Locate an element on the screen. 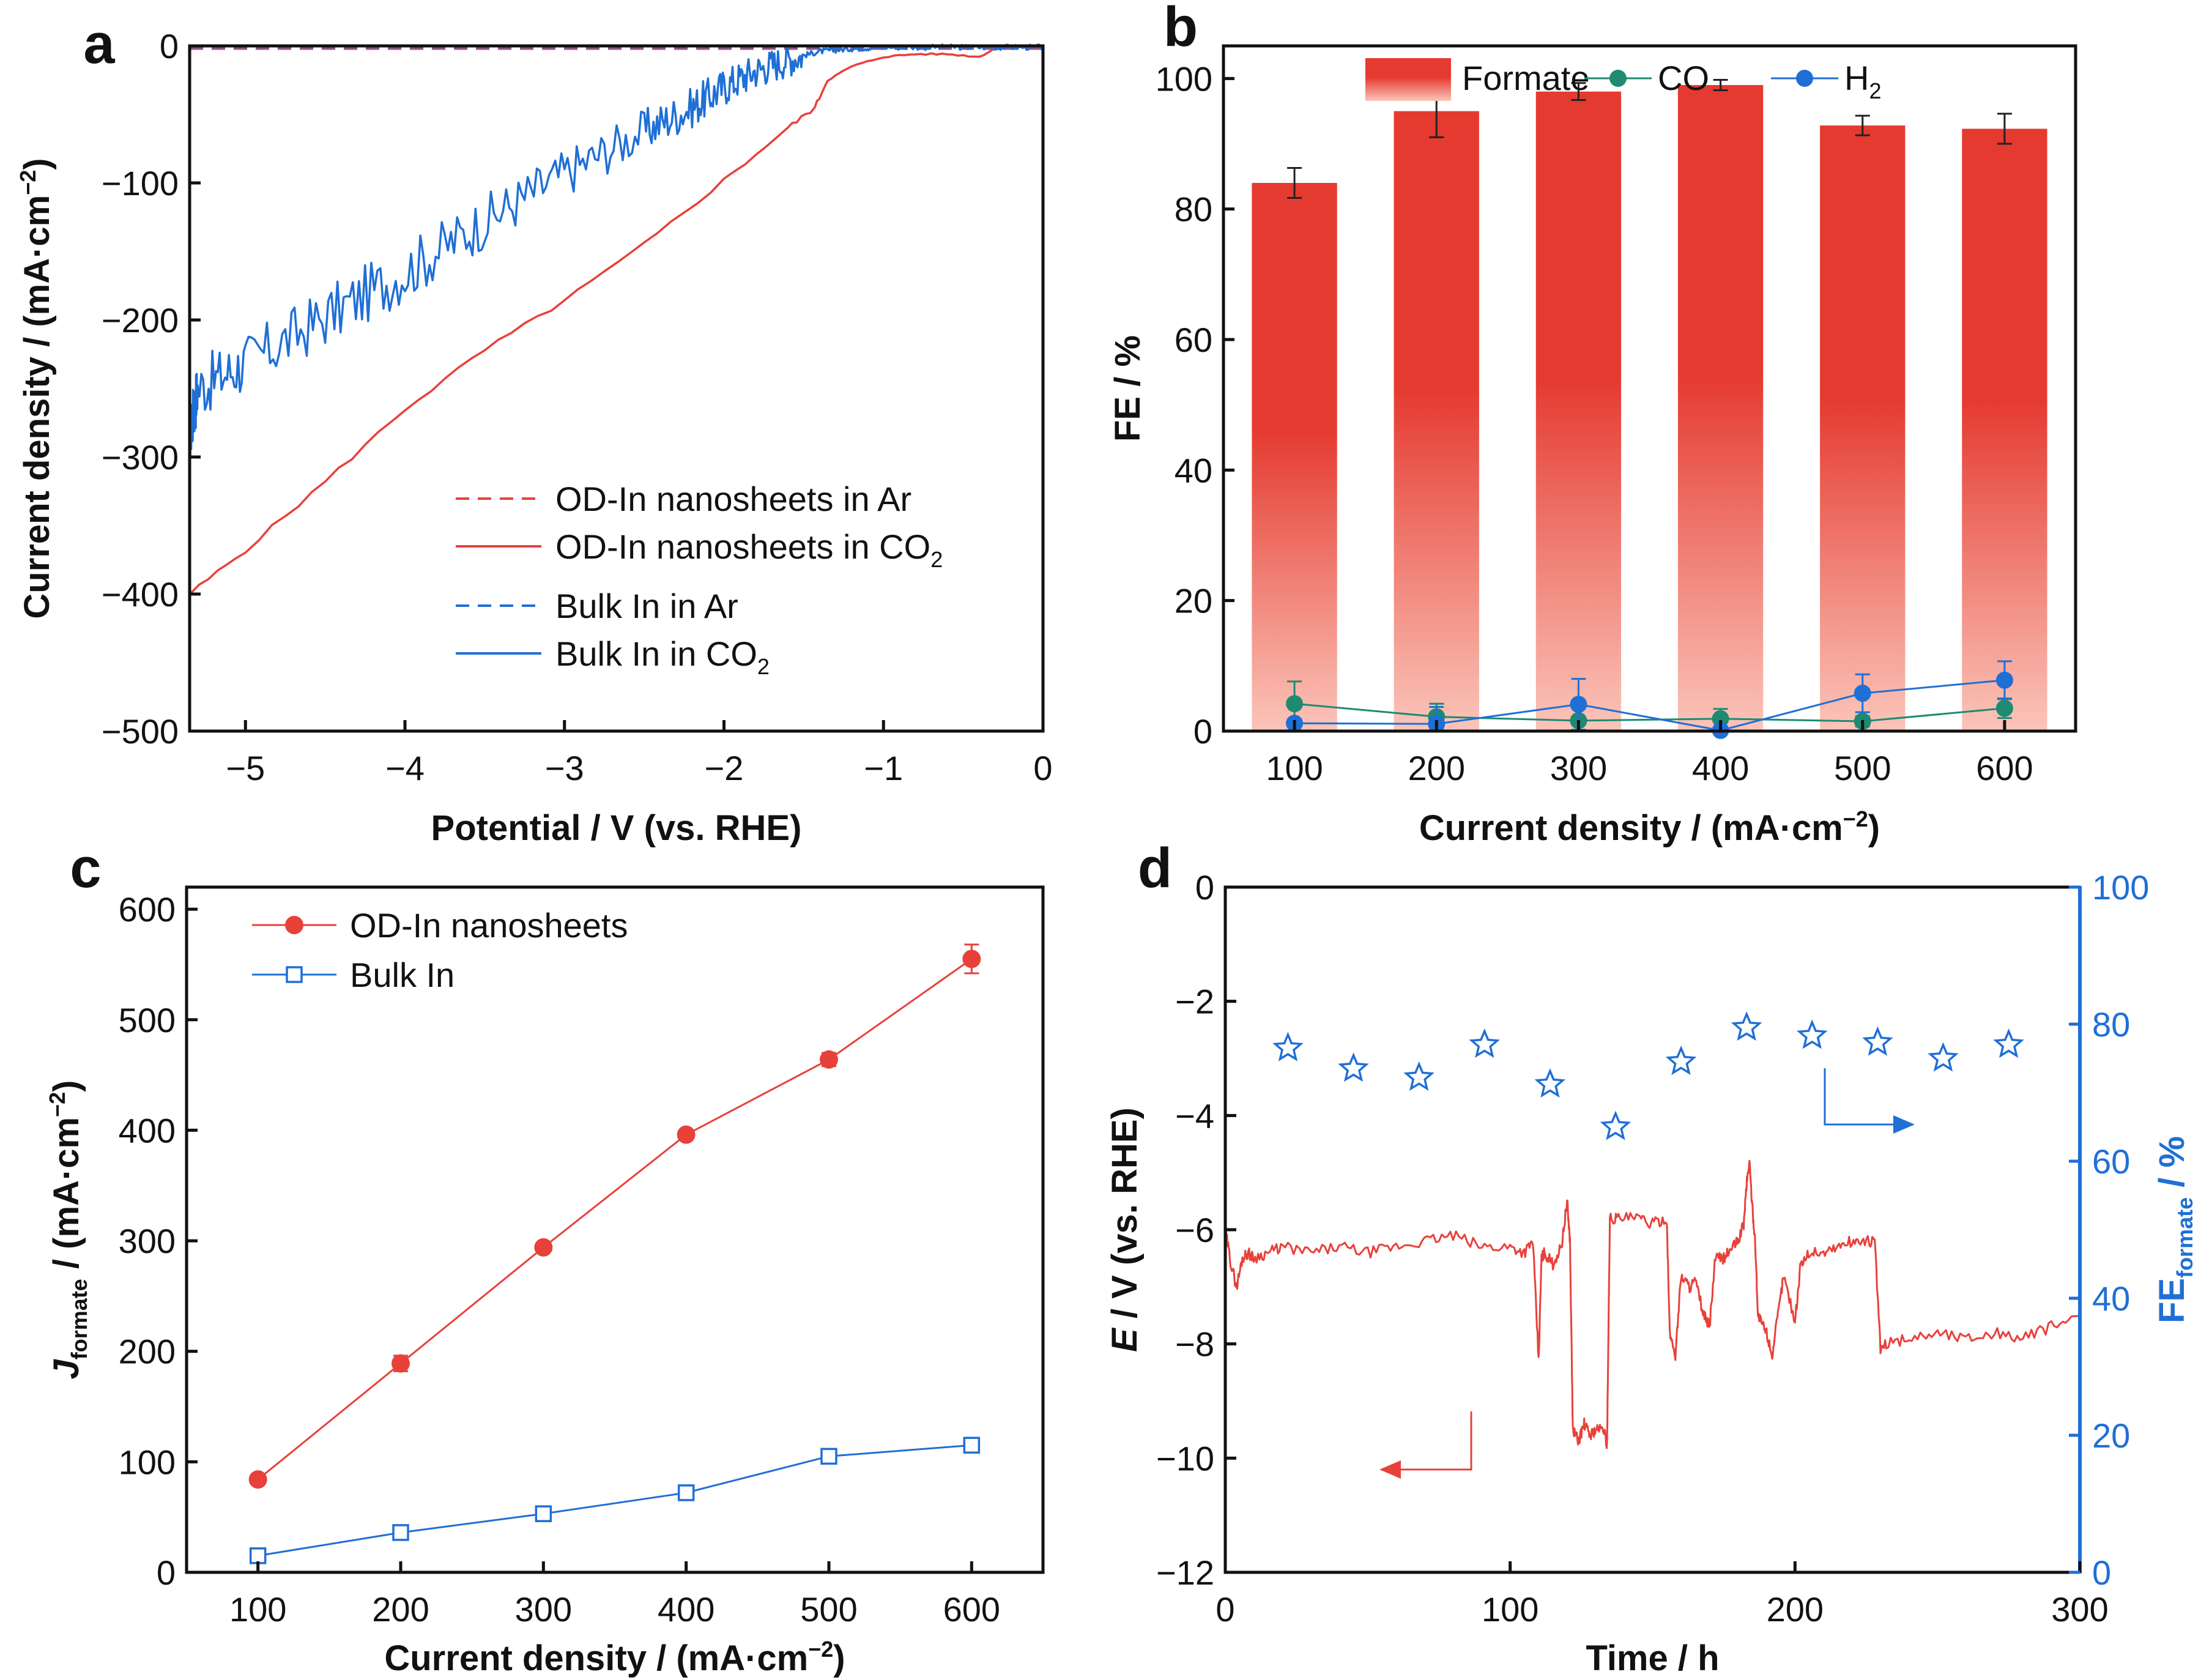  legend-label: Bulk In in CO2 is located at coordinates (663, 656).